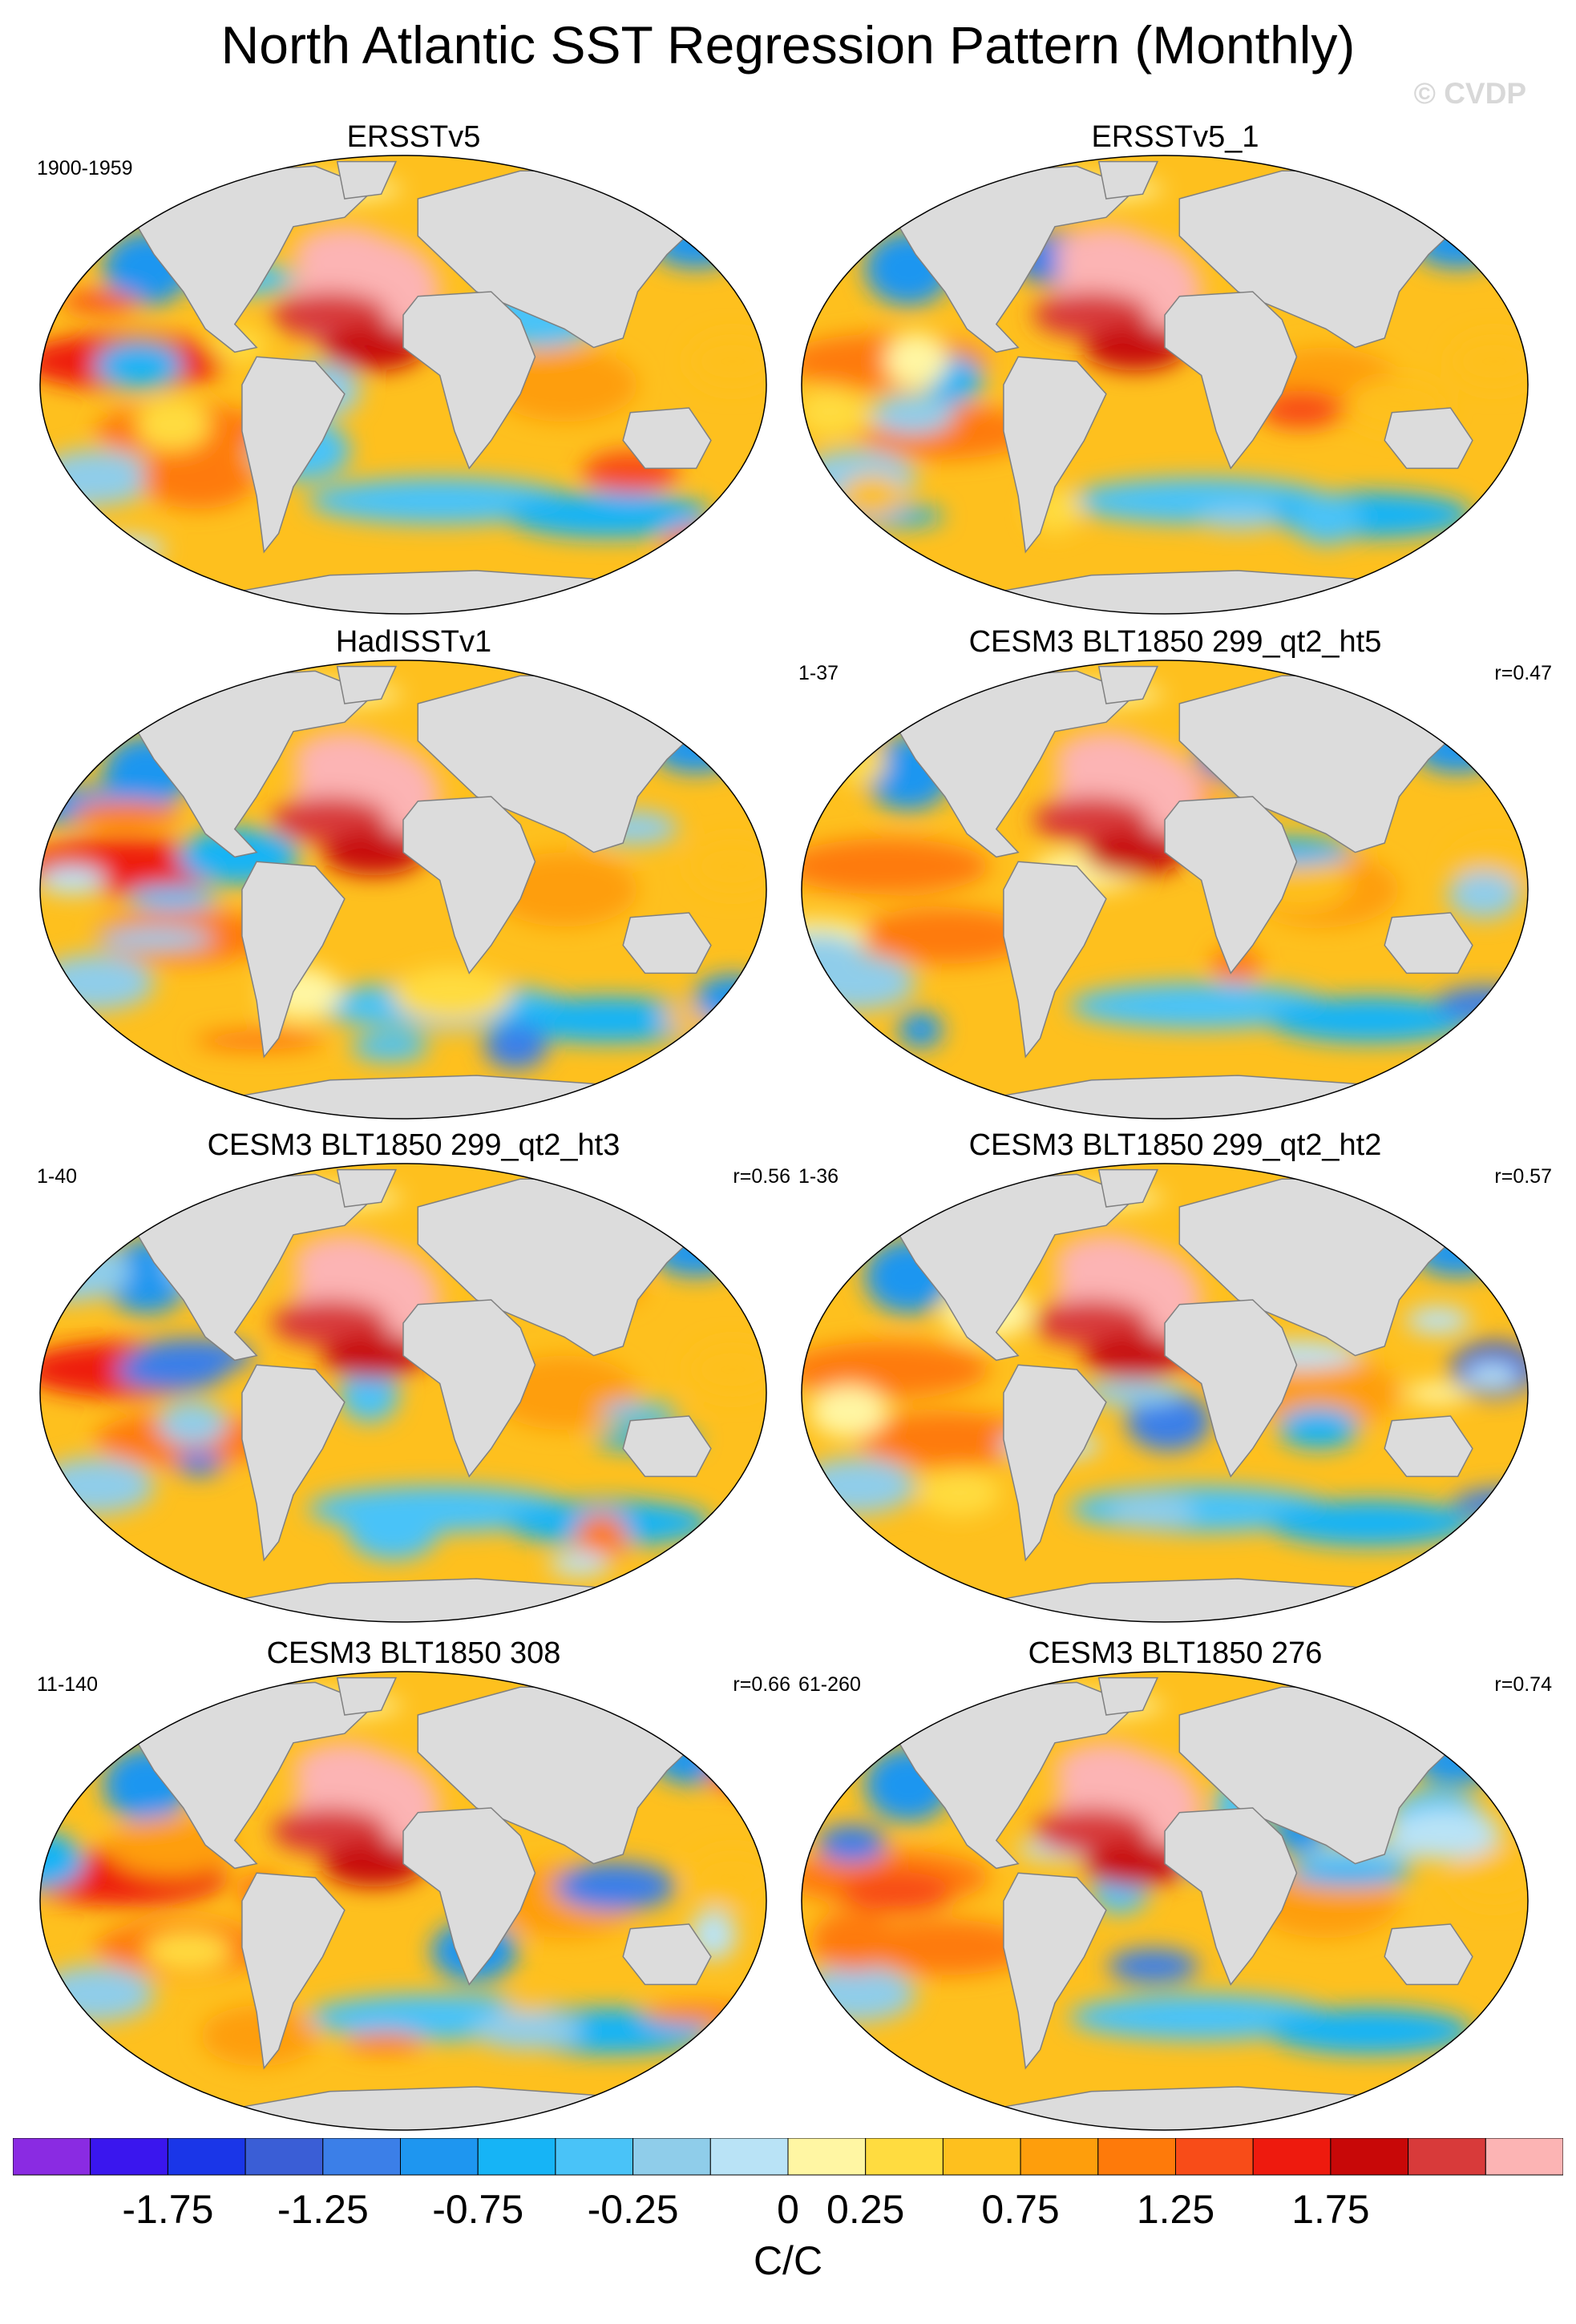 The width and height of the screenshot is (1576, 2324). Describe the element at coordinates (1175, 2209) in the screenshot. I see `colorbar-tick-label: 1.25` at that location.